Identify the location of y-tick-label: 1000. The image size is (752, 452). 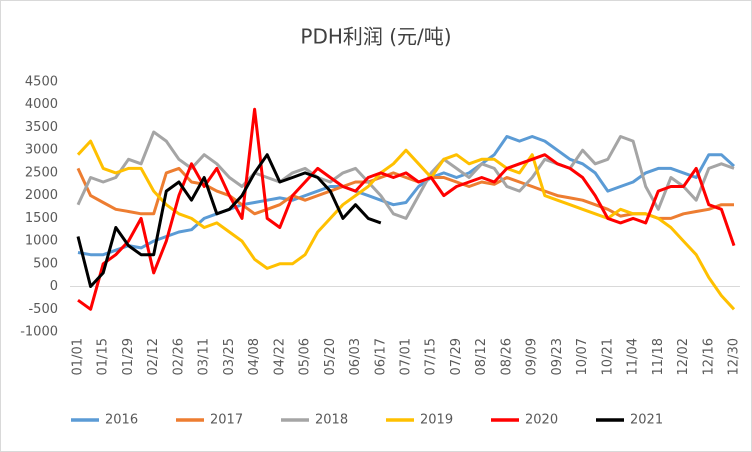
(41, 241).